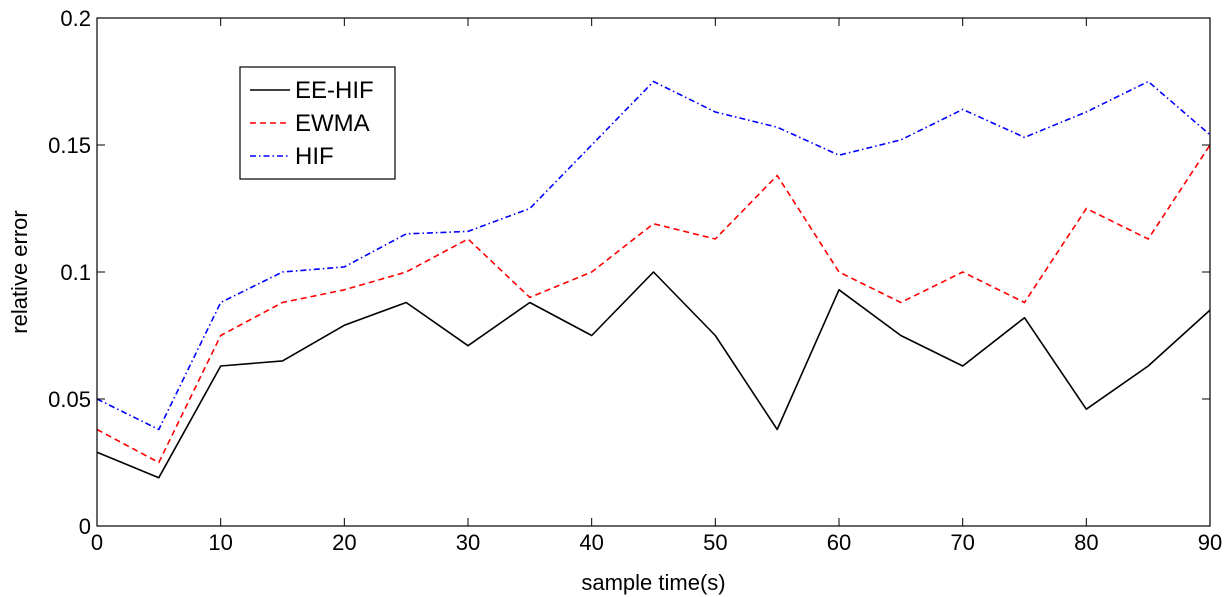  What do you see at coordinates (75, 18) in the screenshot?
I see `y-tick-label: 0.2` at bounding box center [75, 18].